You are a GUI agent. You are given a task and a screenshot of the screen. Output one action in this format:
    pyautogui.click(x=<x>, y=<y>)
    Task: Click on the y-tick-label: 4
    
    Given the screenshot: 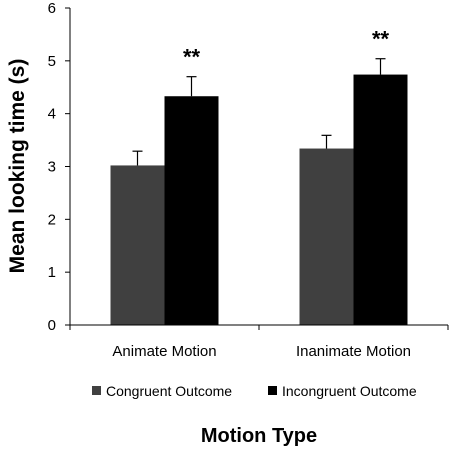 What is the action you would take?
    pyautogui.click(x=52, y=114)
    